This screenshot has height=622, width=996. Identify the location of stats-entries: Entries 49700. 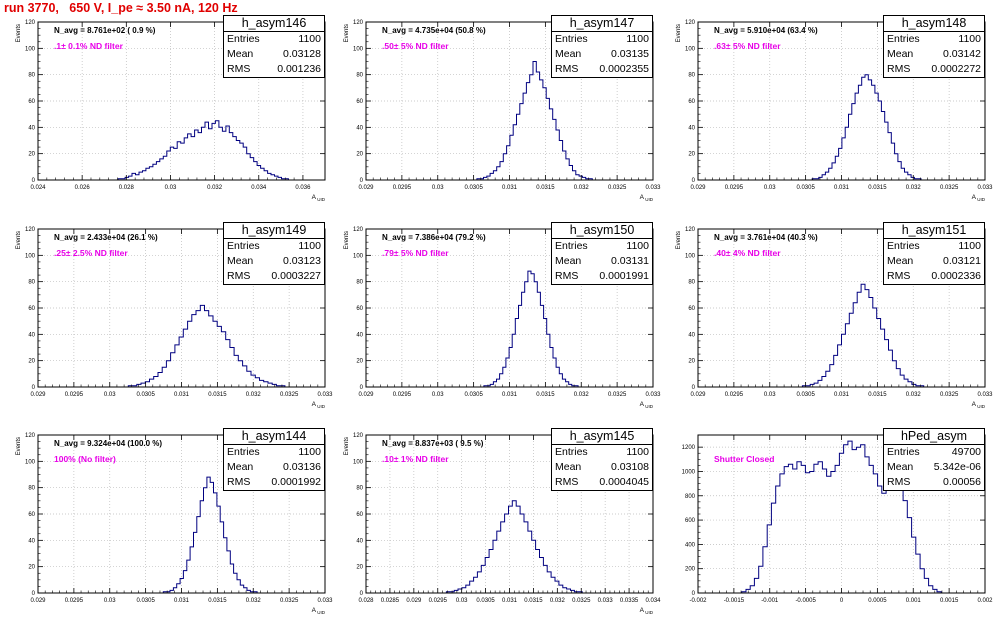
(934, 452).